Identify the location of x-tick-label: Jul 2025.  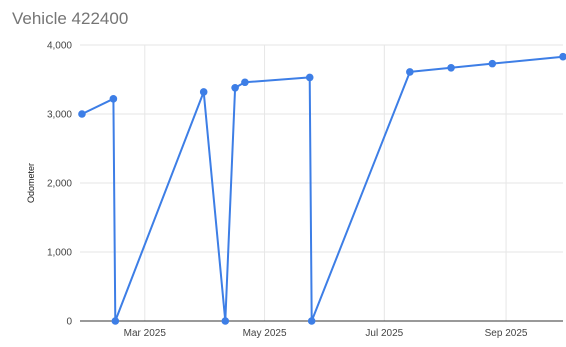
(384, 333).